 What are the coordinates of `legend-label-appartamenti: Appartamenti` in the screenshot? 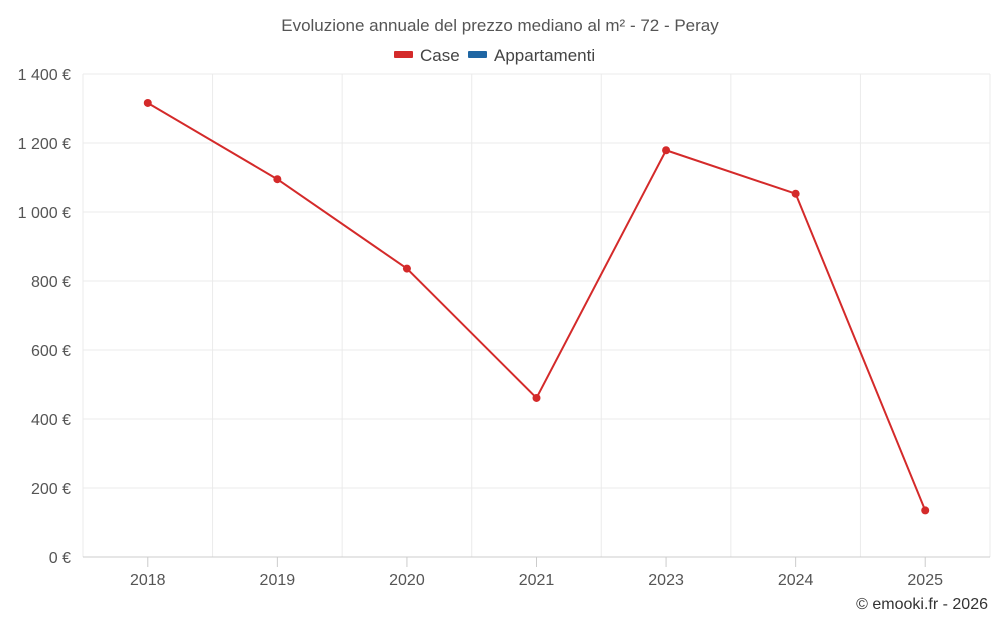 It's located at (544, 55).